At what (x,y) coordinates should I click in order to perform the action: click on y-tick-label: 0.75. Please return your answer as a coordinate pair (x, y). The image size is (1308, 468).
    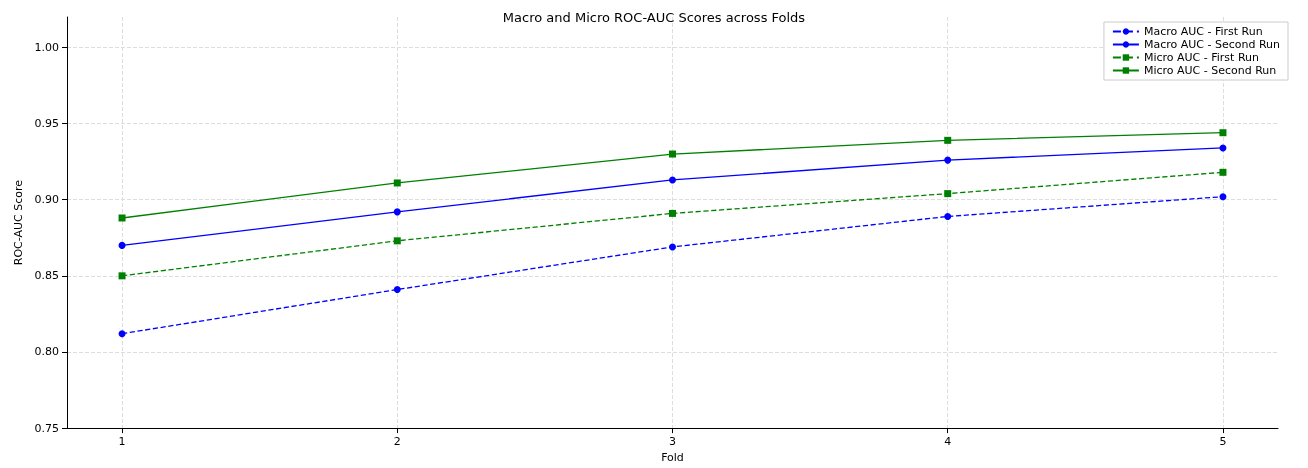
    Looking at the image, I should click on (46, 428).